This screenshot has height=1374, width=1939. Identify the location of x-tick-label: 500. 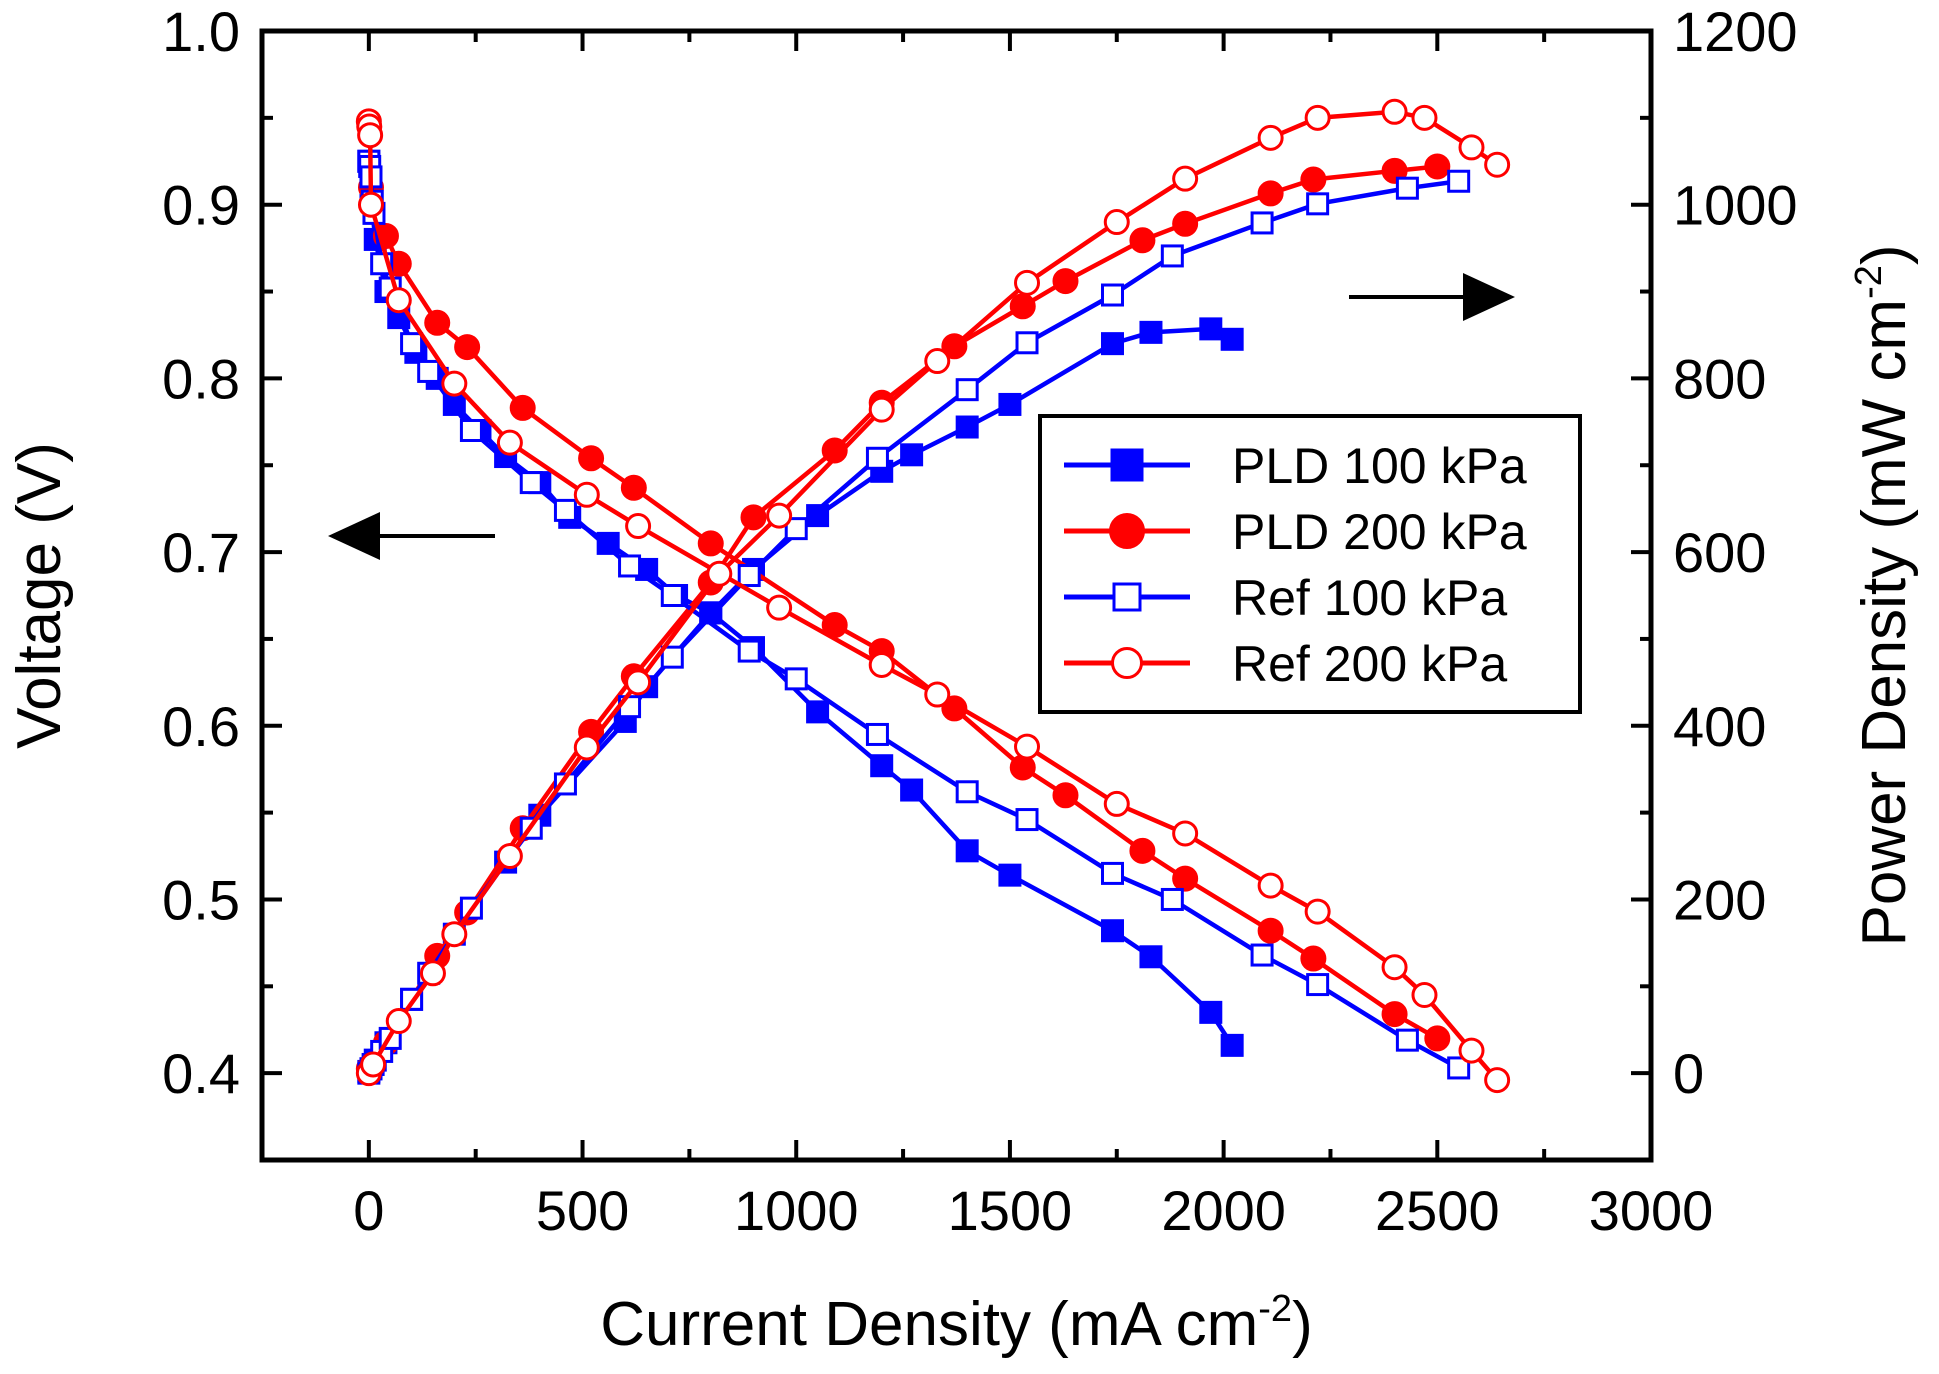
(582, 1210).